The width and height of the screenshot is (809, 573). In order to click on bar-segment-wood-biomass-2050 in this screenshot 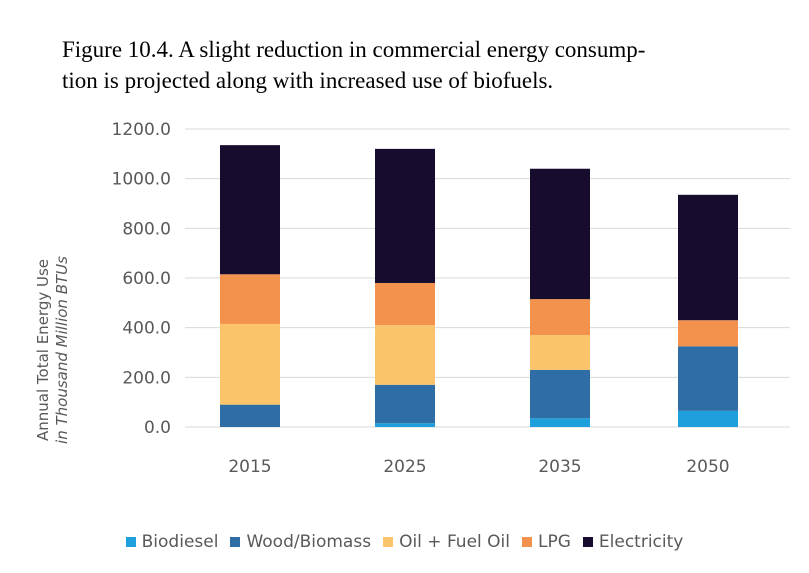, I will do `click(708, 378)`.